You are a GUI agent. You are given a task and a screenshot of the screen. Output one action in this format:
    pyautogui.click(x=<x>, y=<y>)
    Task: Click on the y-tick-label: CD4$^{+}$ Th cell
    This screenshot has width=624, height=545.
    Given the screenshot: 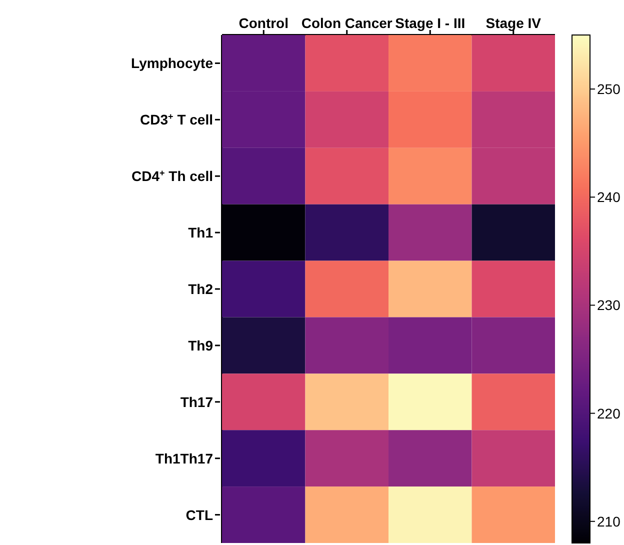 What is the action you would take?
    pyautogui.click(x=172, y=176)
    